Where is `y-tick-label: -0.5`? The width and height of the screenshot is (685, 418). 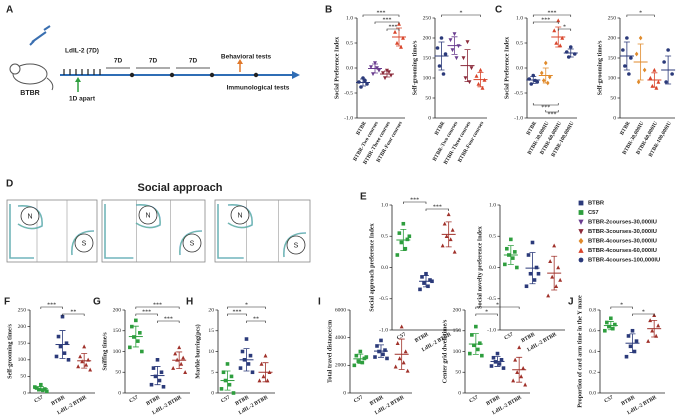 y-tick-label: -0.5 is located at coordinates (491, 299).